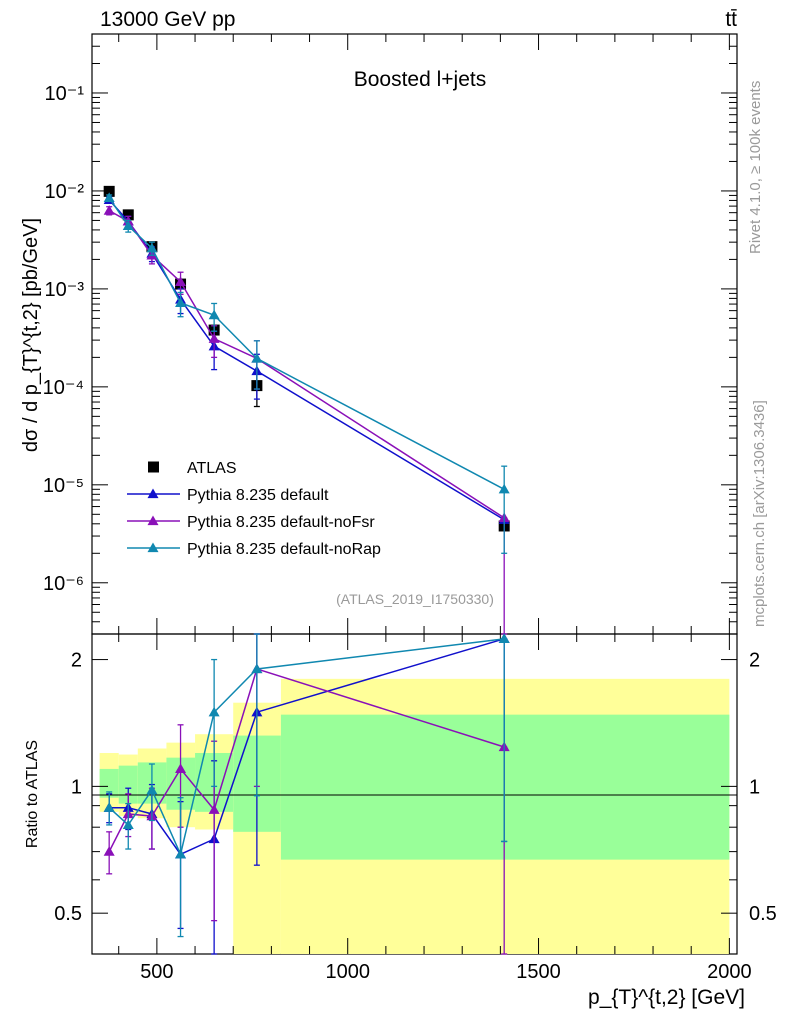  I want to click on legend-item: Pythia 8.235 default, so click(228, 495).